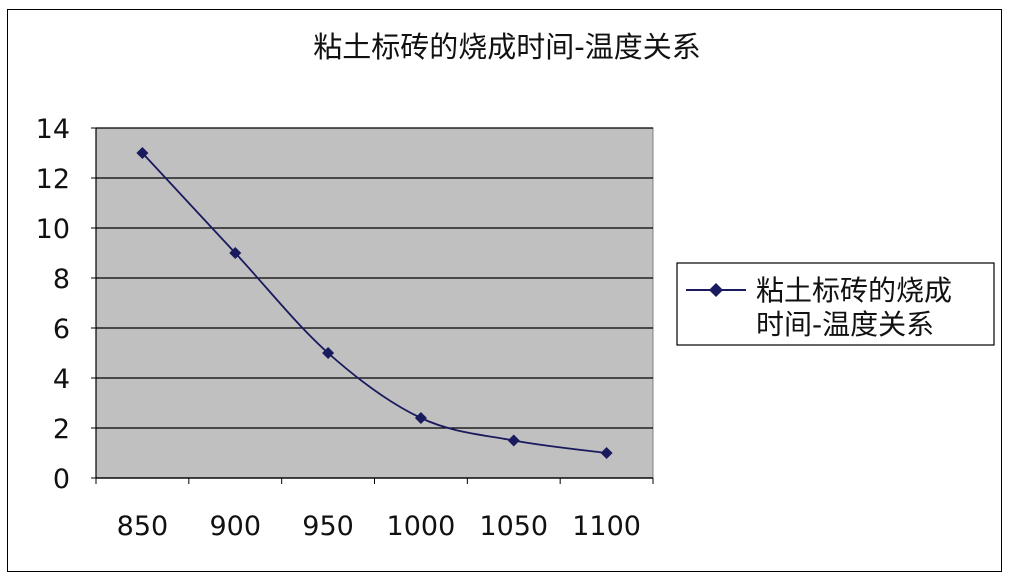 Image resolution: width=1014 pixels, height=582 pixels. Describe the element at coordinates (513, 526) in the screenshot. I see `x-tick-label: 1050` at that location.